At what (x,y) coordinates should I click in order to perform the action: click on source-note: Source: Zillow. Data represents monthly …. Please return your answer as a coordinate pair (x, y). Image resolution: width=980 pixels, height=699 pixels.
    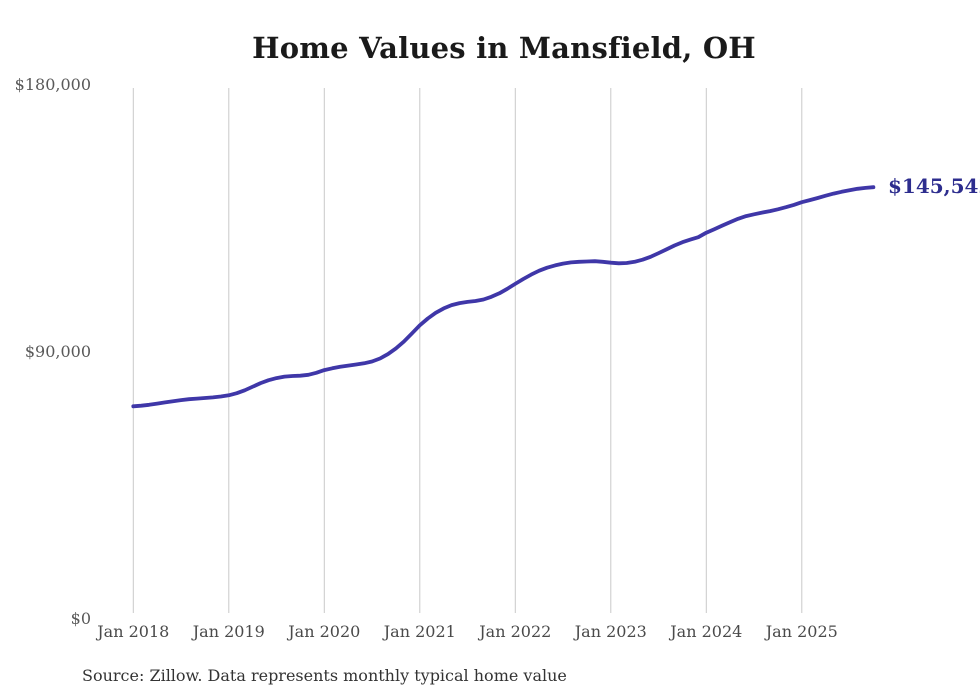
    Looking at the image, I should click on (324, 675).